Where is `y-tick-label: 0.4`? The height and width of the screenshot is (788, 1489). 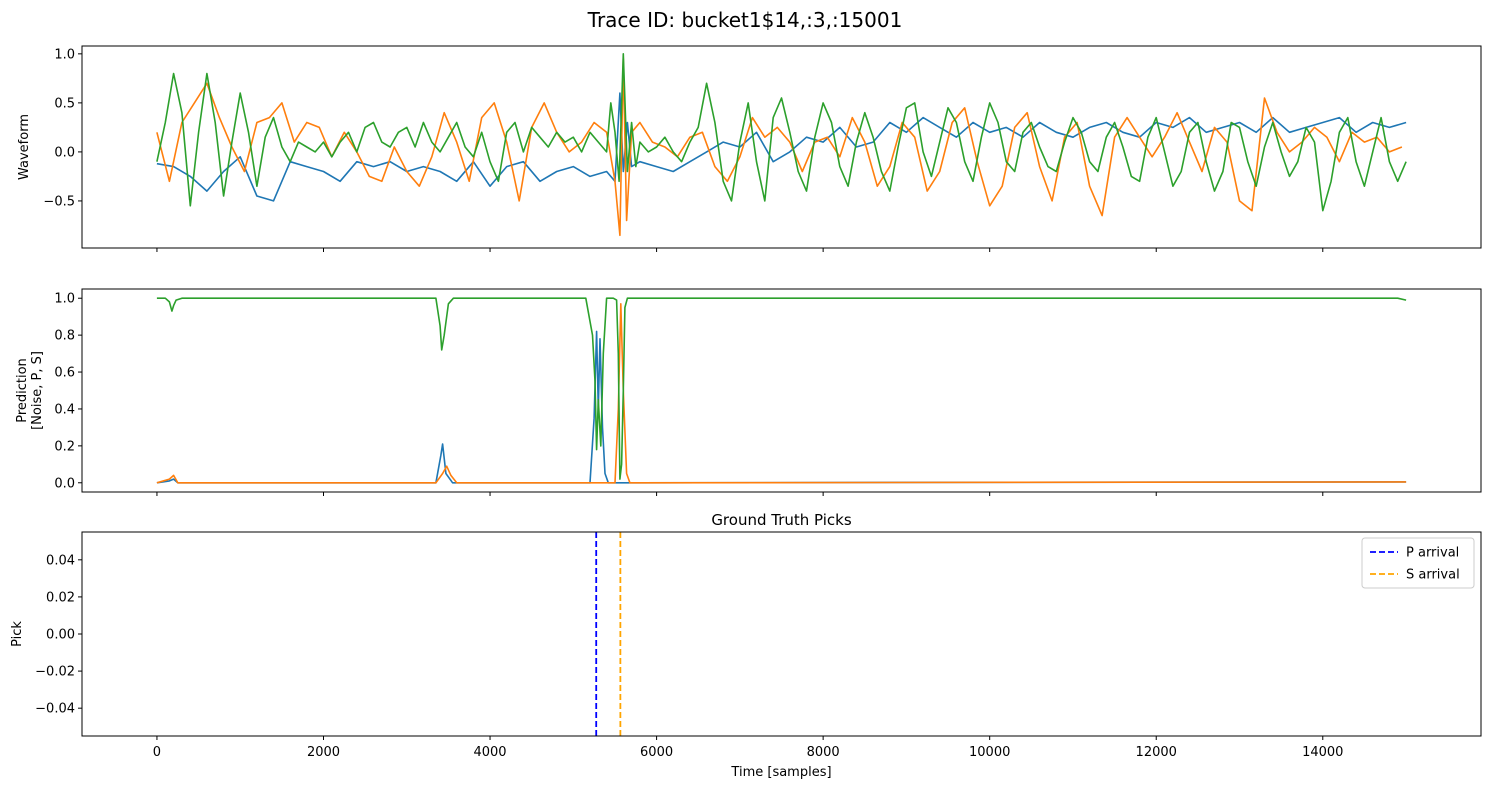 y-tick-label: 0.4 is located at coordinates (64, 409).